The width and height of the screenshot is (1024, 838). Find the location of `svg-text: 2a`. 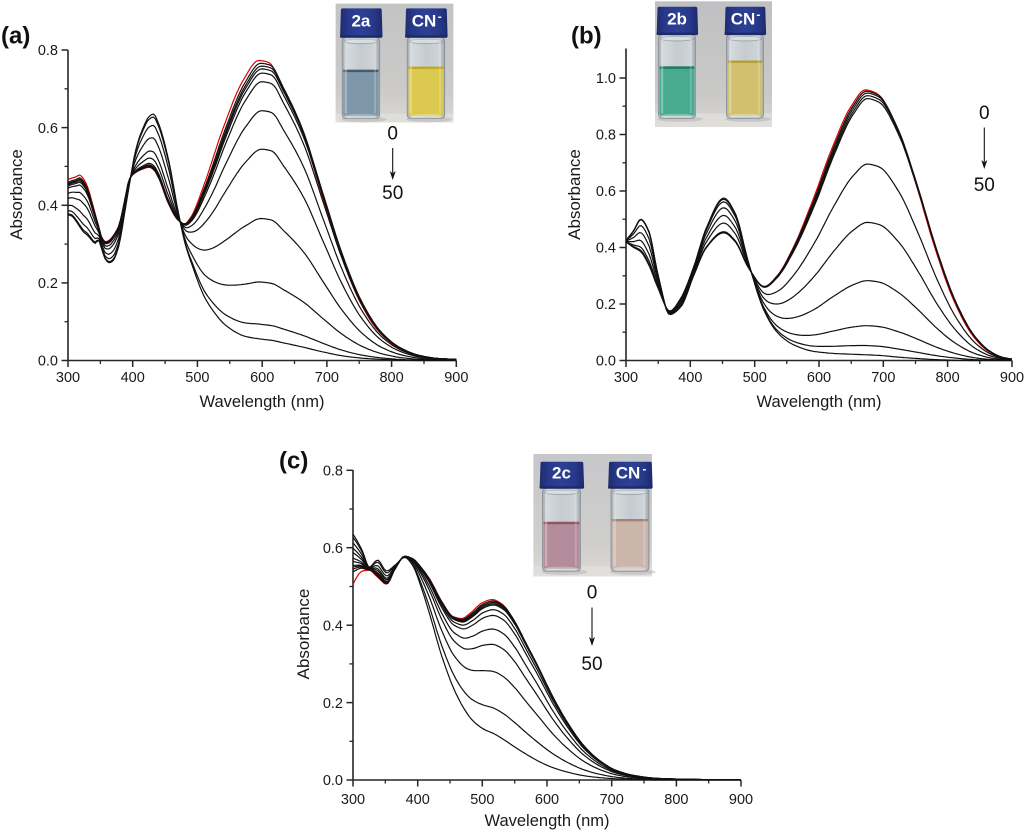

svg-text: 2a is located at coordinates (360, 21).